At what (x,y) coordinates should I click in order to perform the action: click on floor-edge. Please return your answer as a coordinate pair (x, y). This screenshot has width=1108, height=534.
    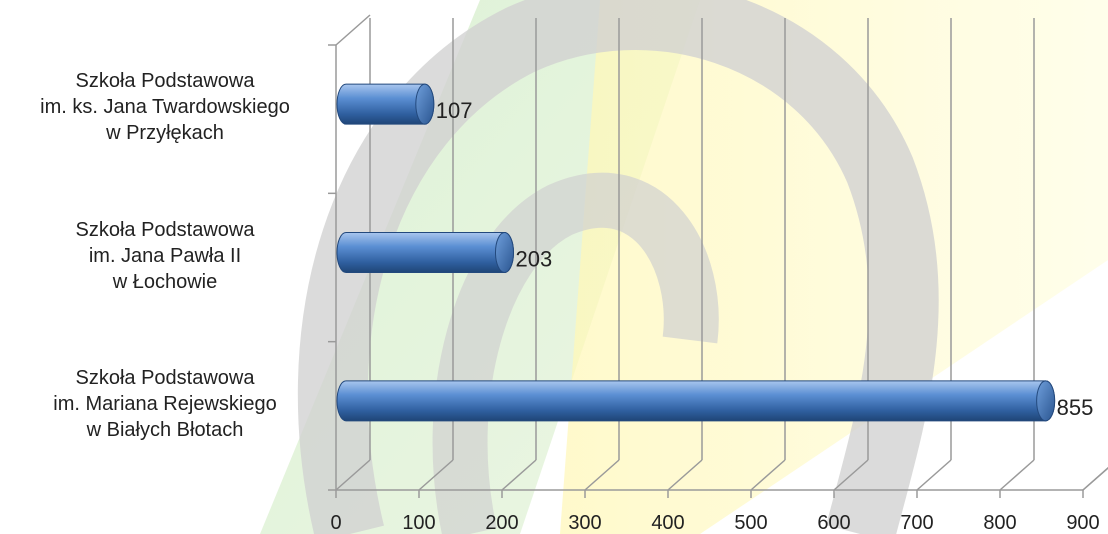
    Looking at the image, I should click on (1095, 478).